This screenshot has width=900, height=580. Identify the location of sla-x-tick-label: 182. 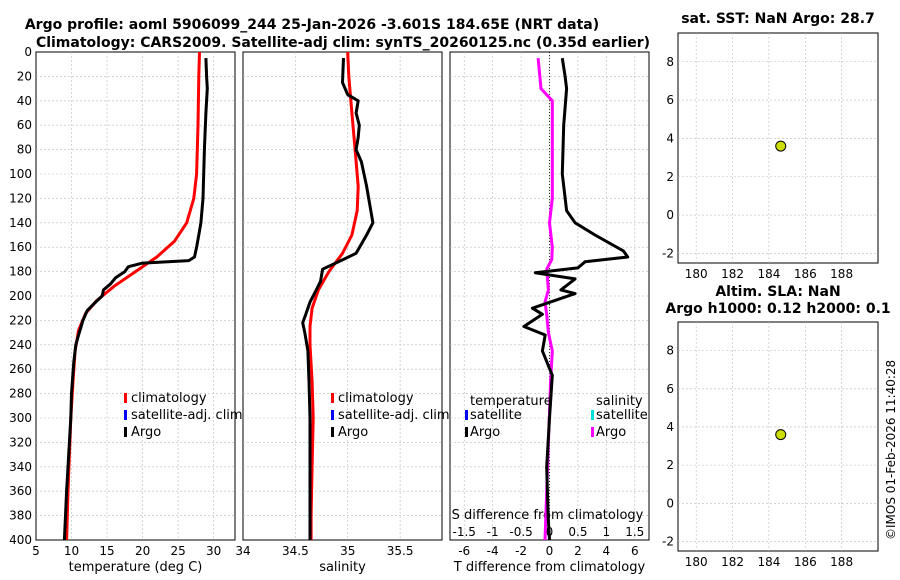
(732, 562).